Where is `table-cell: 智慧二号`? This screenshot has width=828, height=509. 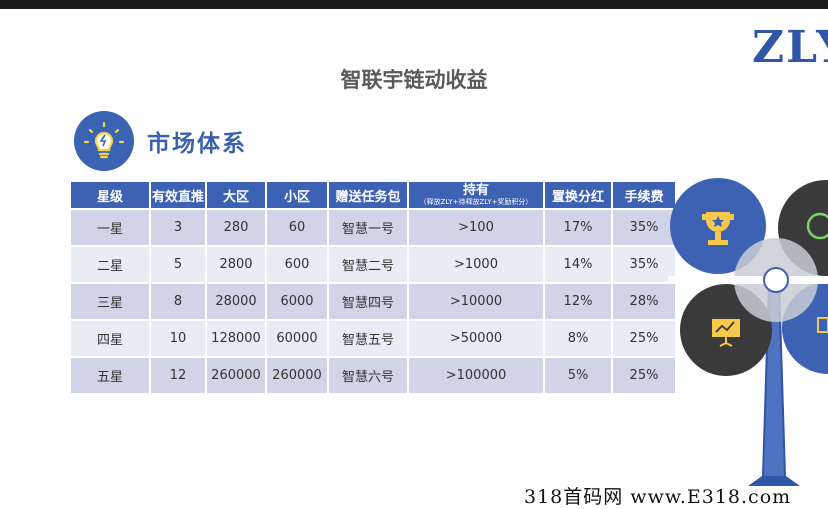 table-cell: 智慧二号 is located at coordinates (368, 264).